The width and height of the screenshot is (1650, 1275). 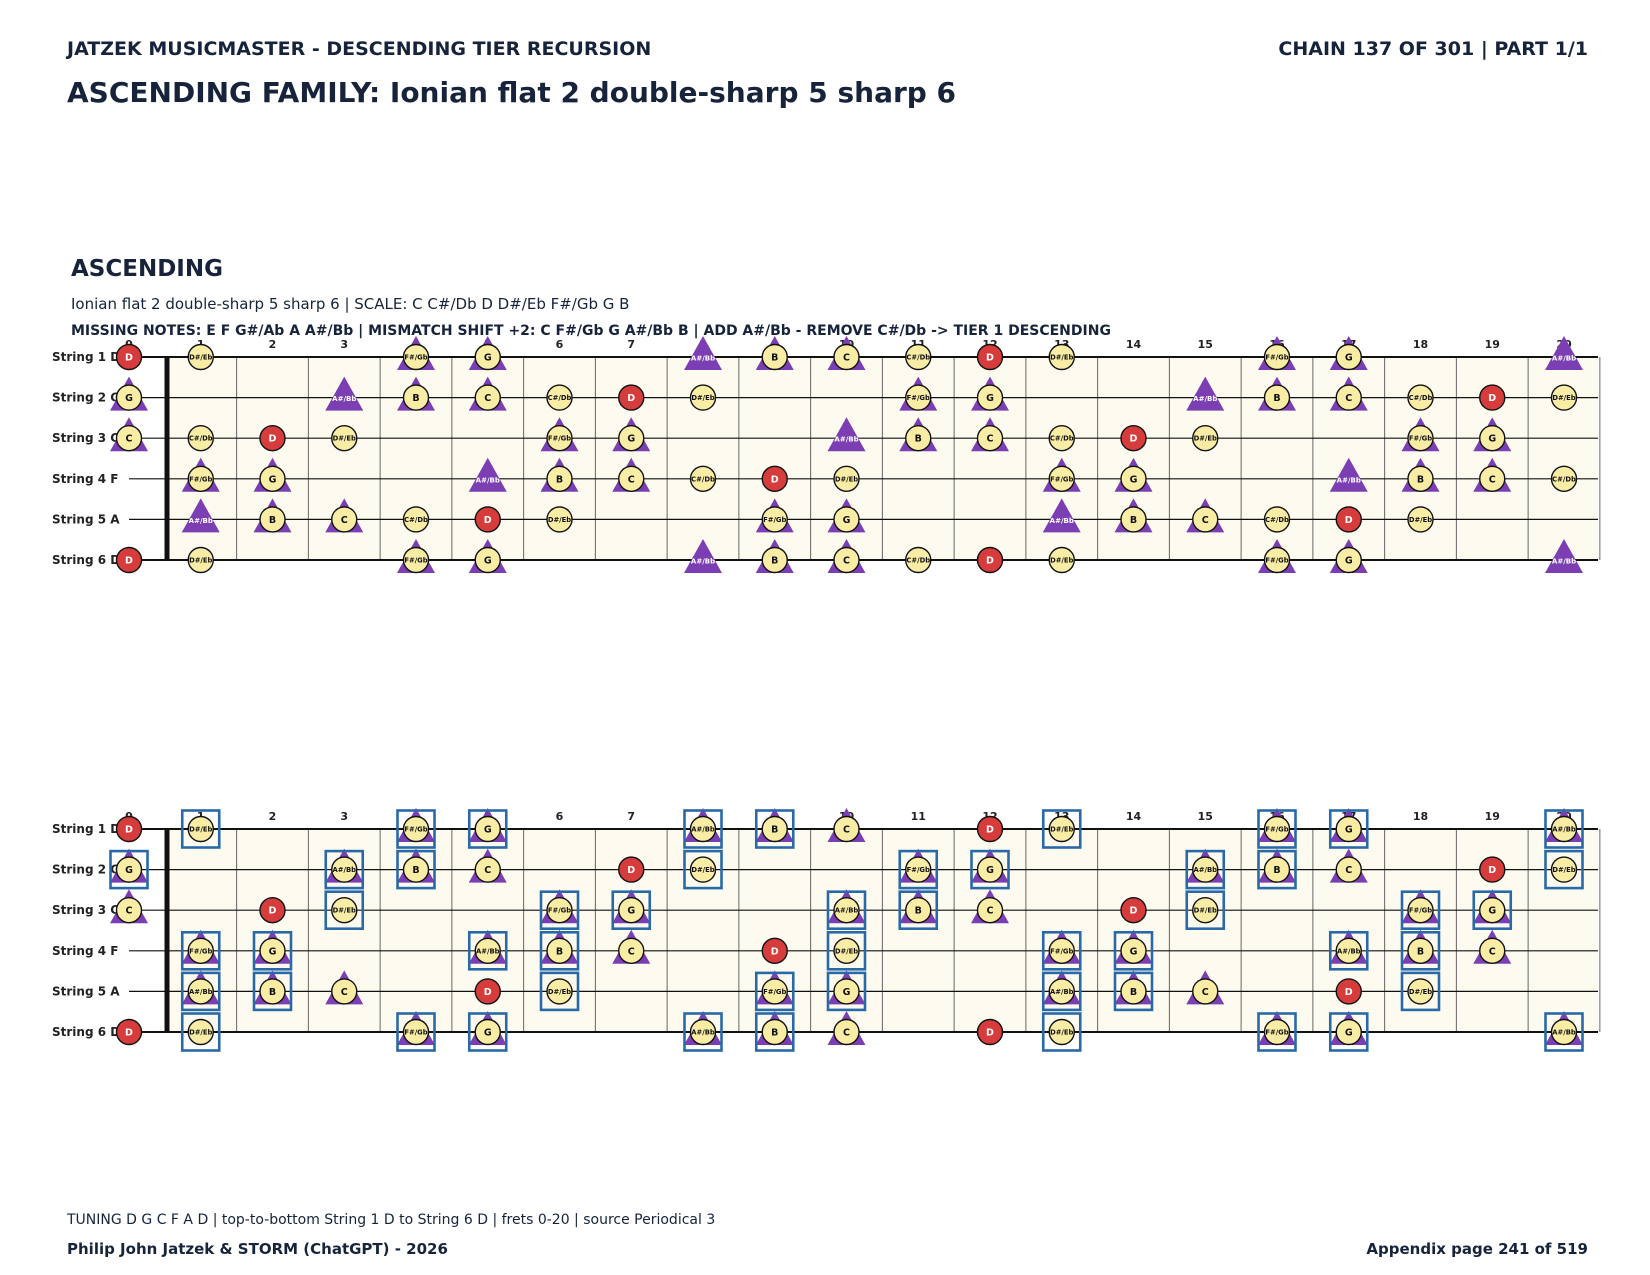 What do you see at coordinates (167, 458) in the screenshot?
I see `nut` at bounding box center [167, 458].